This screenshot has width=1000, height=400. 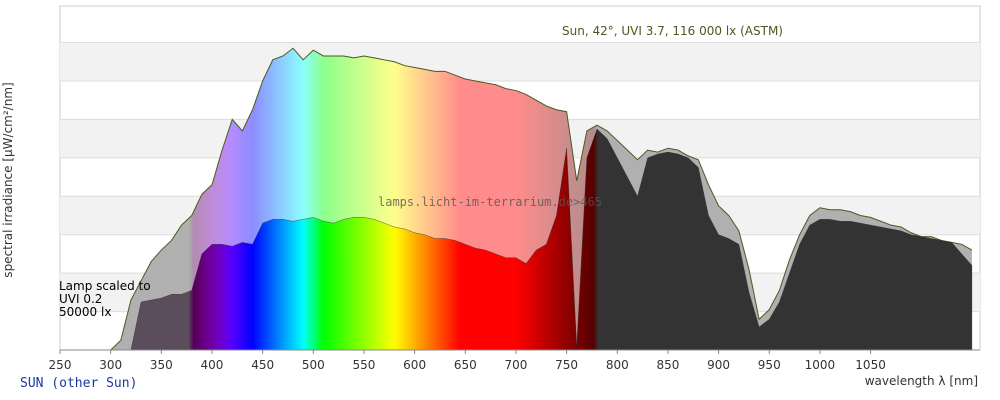 What do you see at coordinates (414, 365) in the screenshot?
I see `x-tick-label: 600` at bounding box center [414, 365].